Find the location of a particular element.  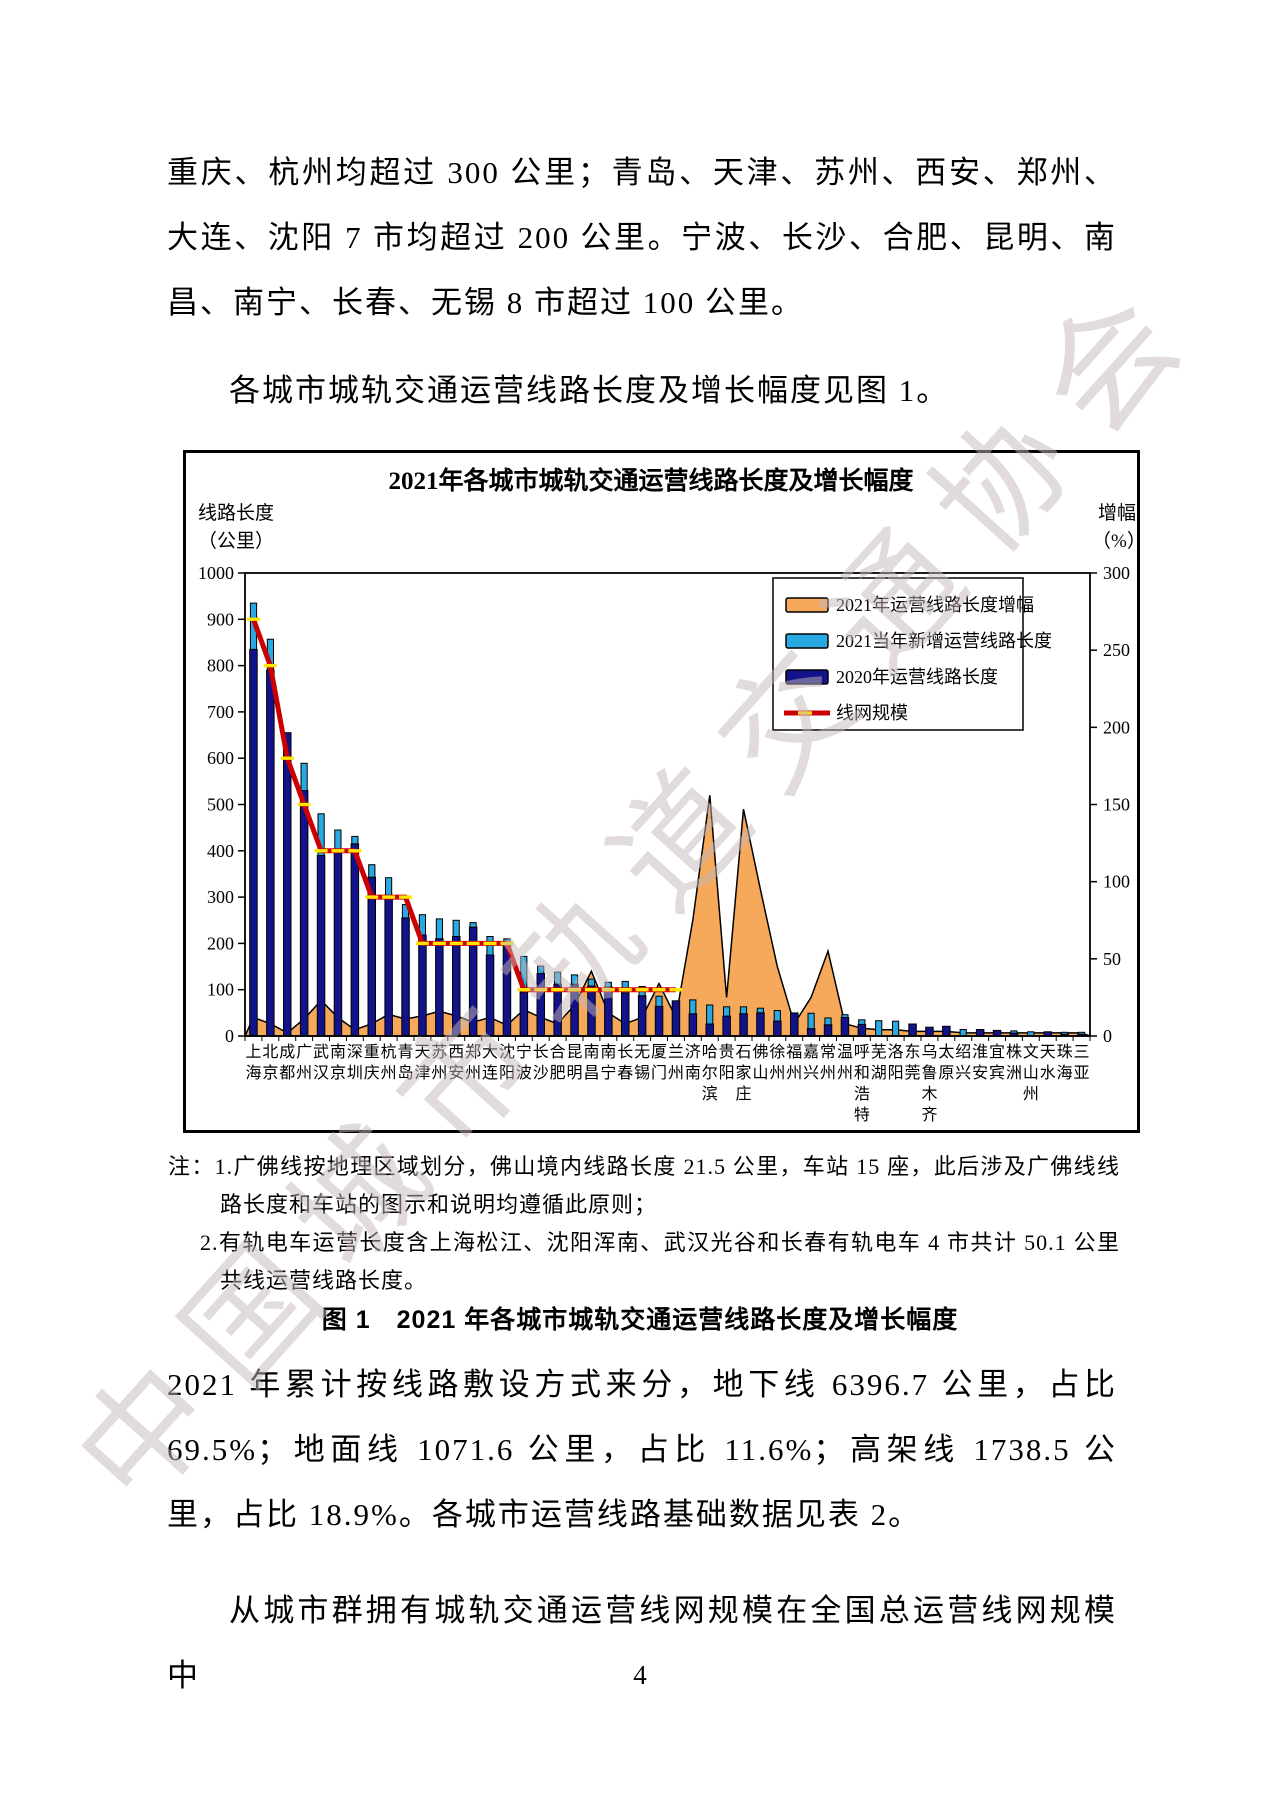

svg-text: 珠 is located at coordinates (1065, 1052).